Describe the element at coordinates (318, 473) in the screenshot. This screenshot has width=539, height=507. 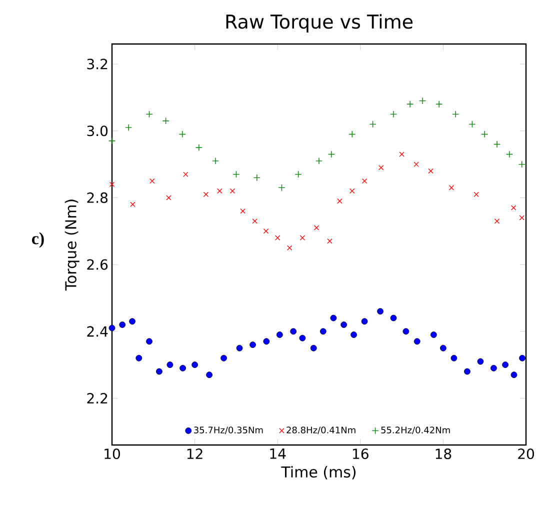
I see `x-axis-title: Time (ms)` at that location.